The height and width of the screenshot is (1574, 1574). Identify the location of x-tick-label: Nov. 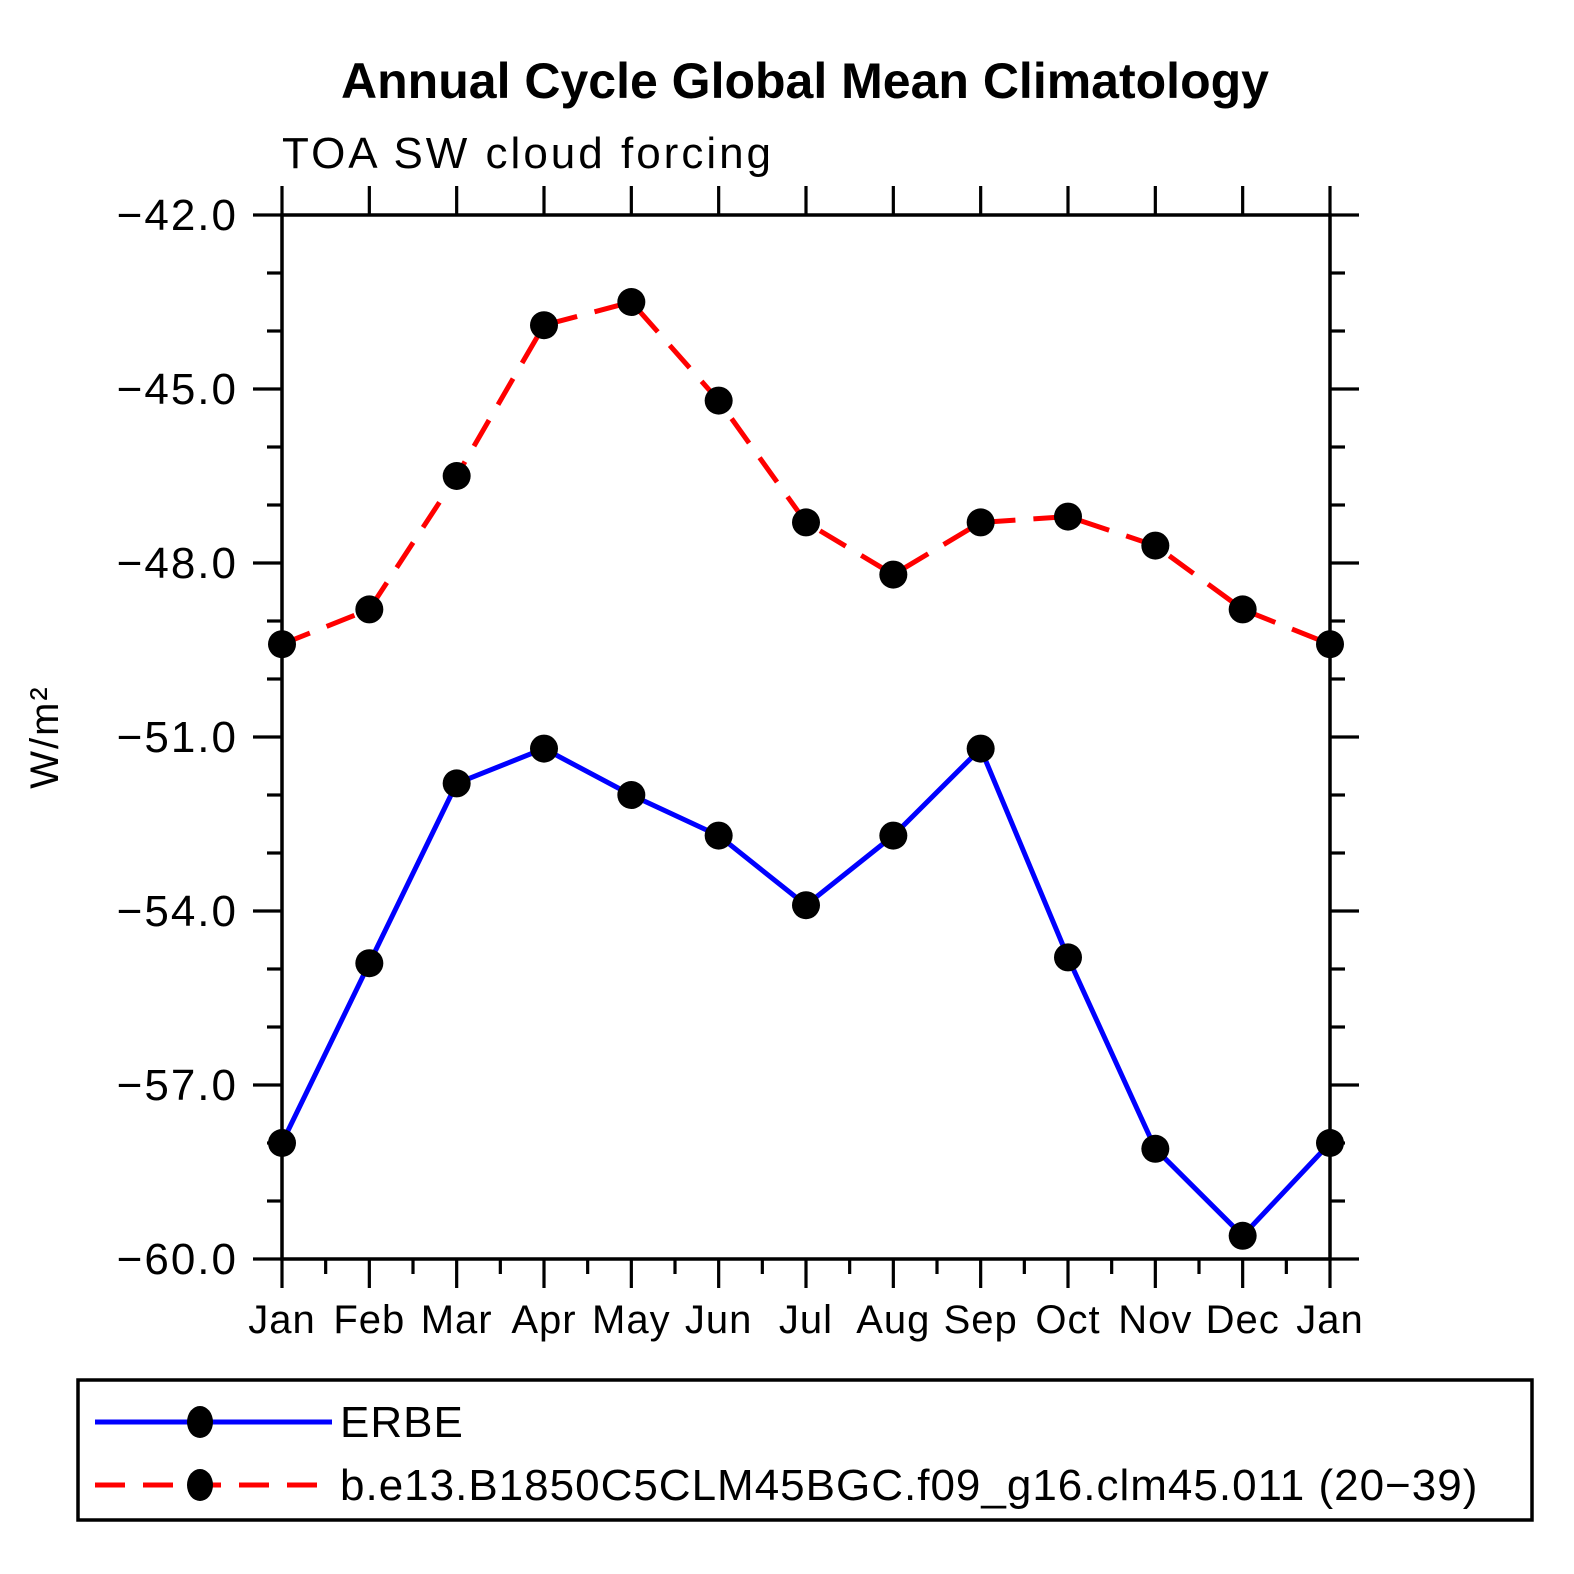
(1155, 1320).